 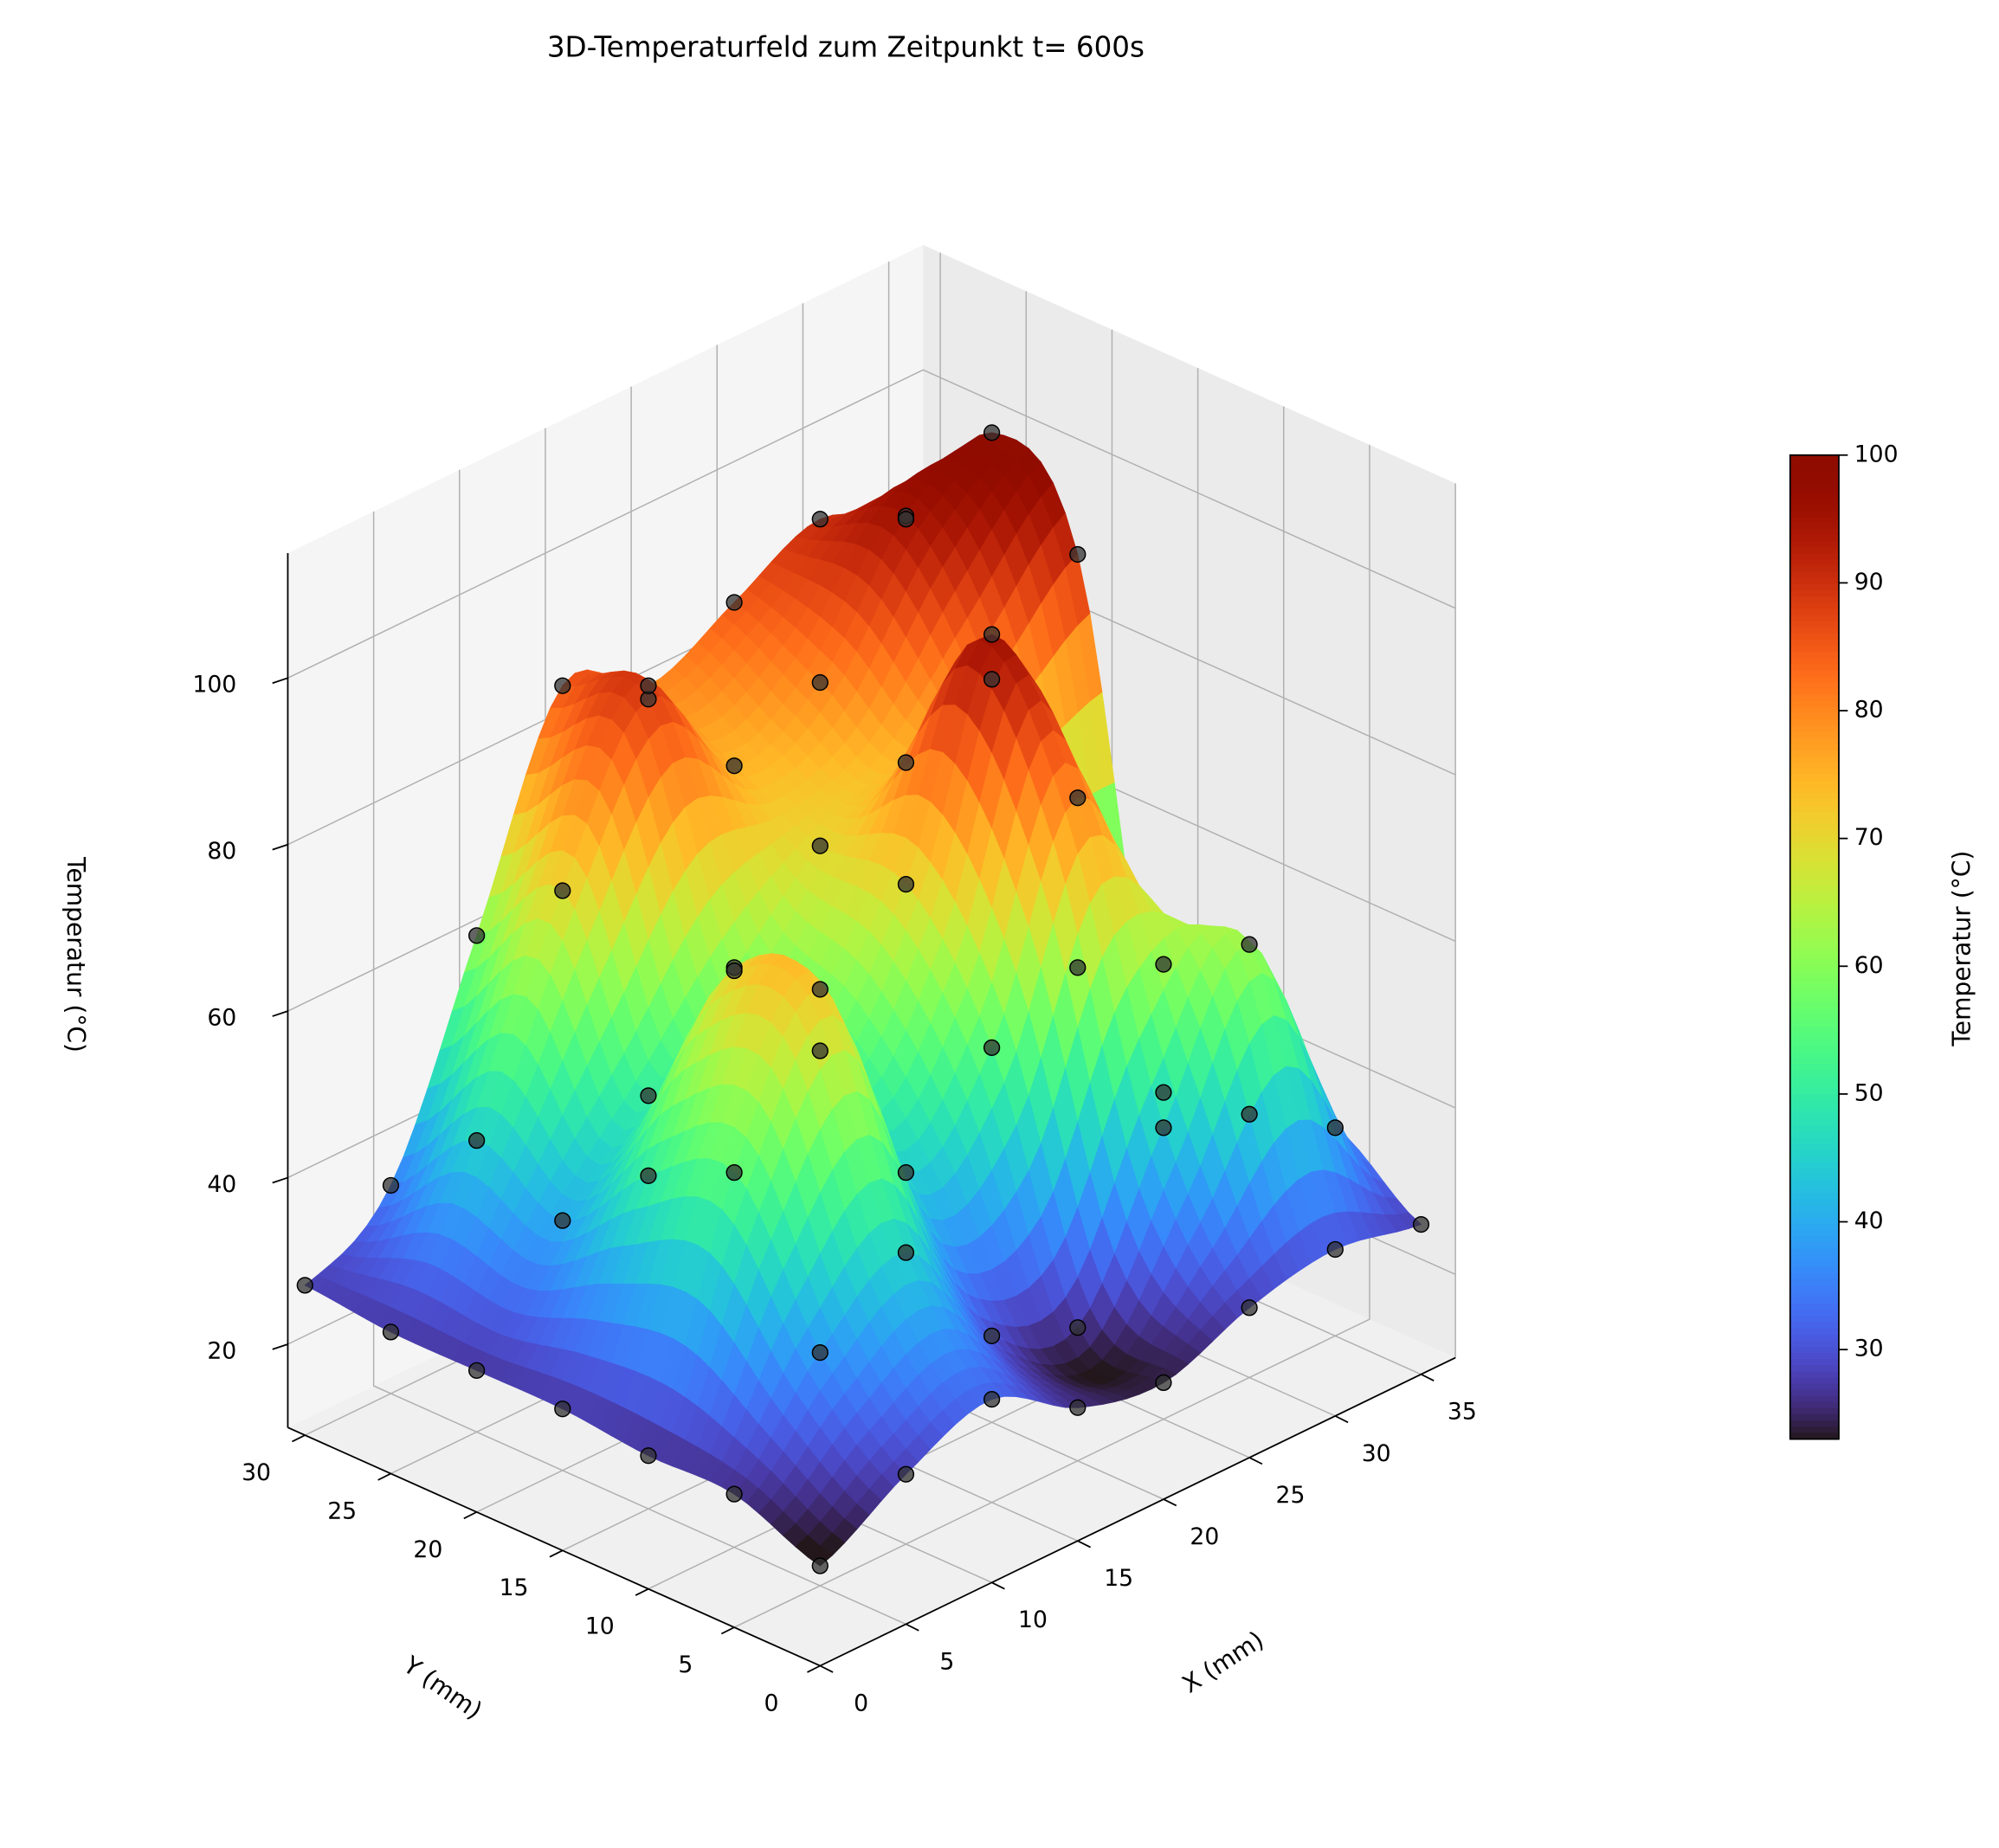 I want to click on x-tick-label: 20, so click(x=1204, y=1536).